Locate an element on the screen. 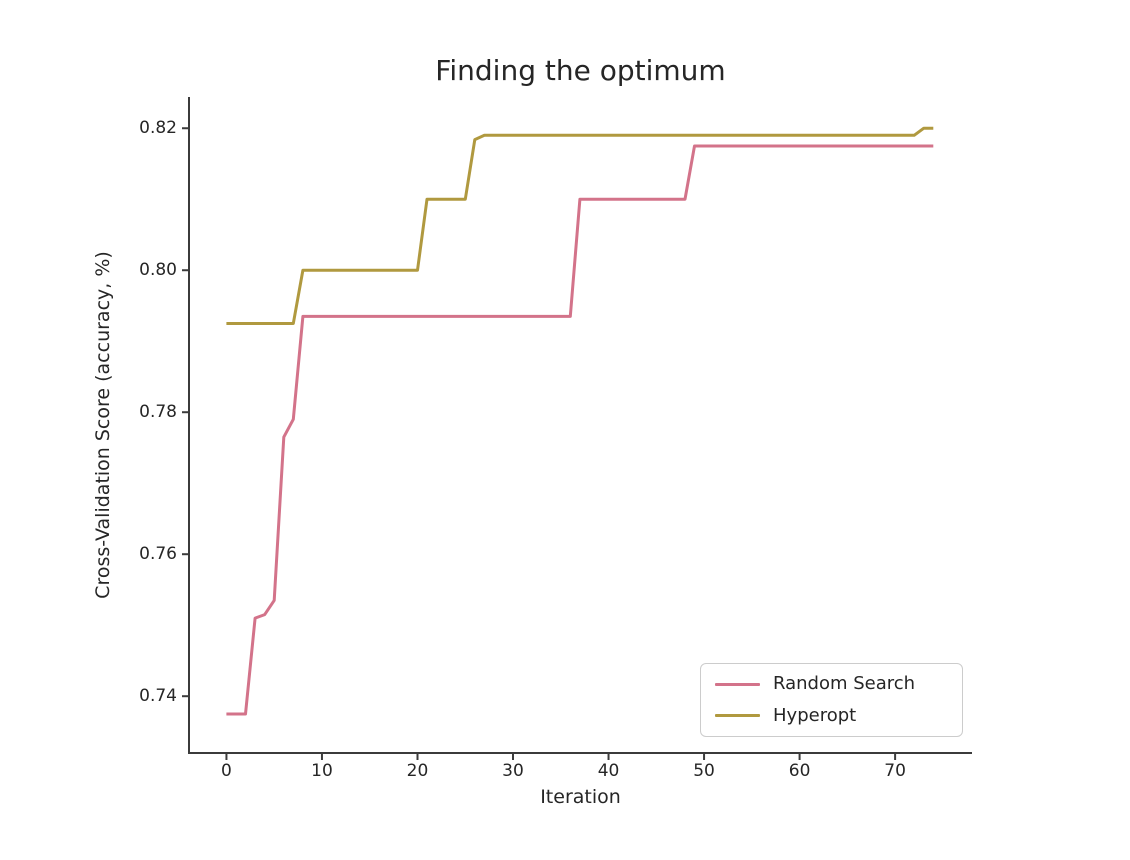 Image resolution: width=1130 pixels, height=860 pixels. legend-swatch-hyperopt-line is located at coordinates (737, 716).